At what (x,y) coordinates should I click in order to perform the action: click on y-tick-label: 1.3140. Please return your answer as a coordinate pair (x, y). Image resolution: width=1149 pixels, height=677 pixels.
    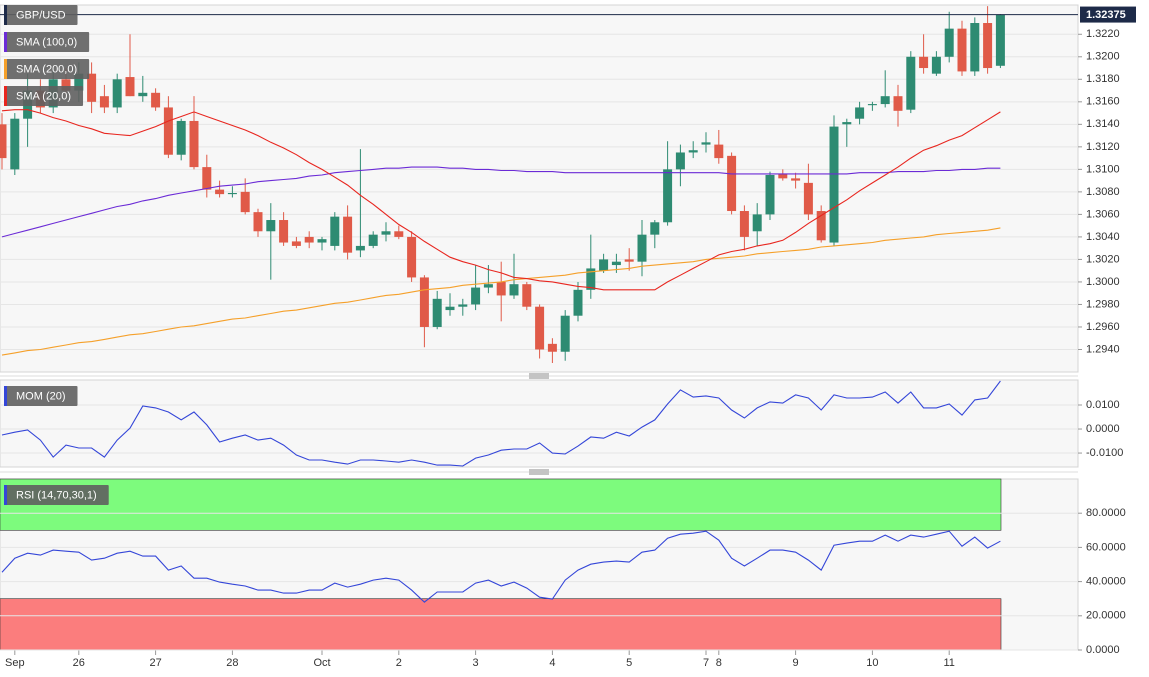
    Looking at the image, I should click on (1103, 124).